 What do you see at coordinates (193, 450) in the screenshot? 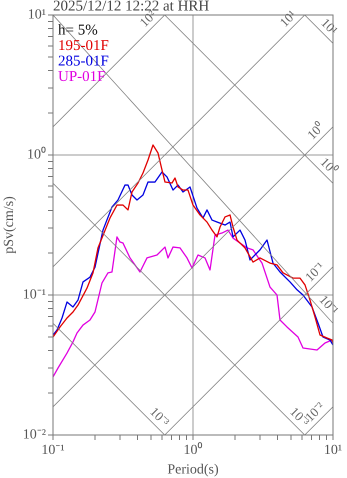
I see `x-tick-label: 10⁰` at bounding box center [193, 450].